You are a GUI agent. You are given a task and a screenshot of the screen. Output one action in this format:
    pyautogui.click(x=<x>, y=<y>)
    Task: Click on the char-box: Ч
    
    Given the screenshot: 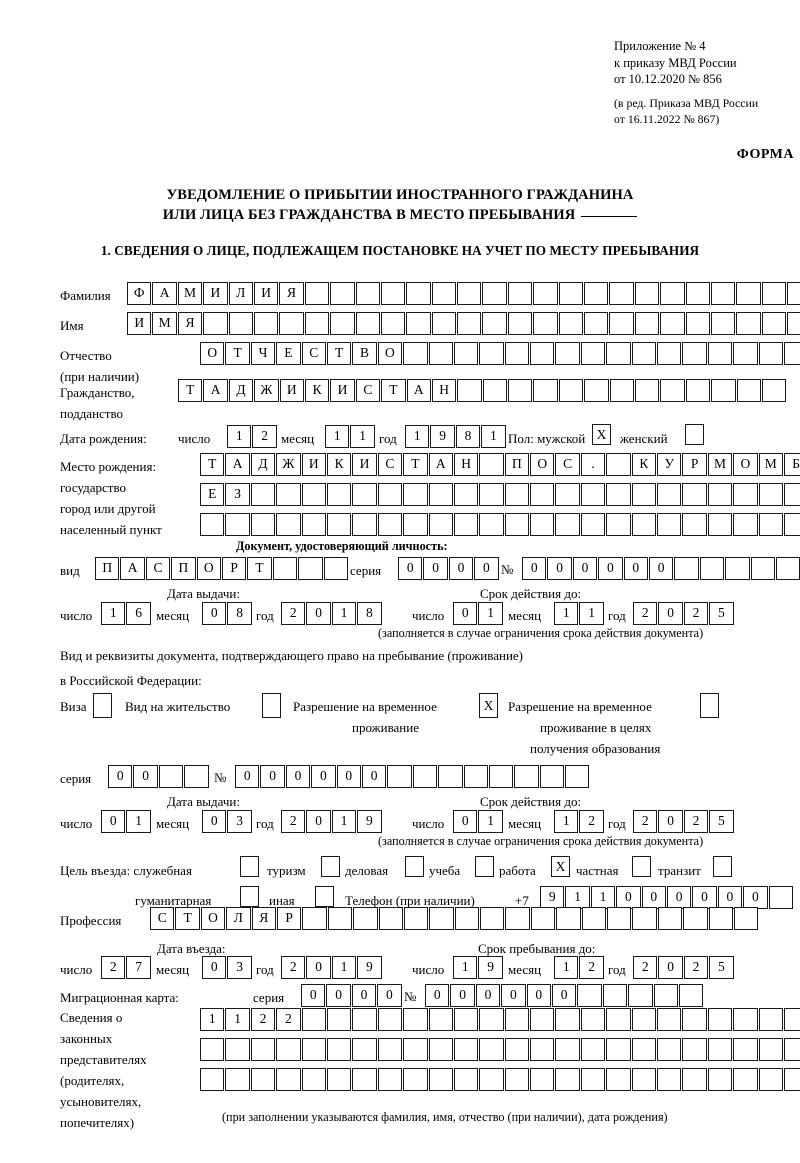 What is the action you would take?
    pyautogui.click(x=263, y=353)
    